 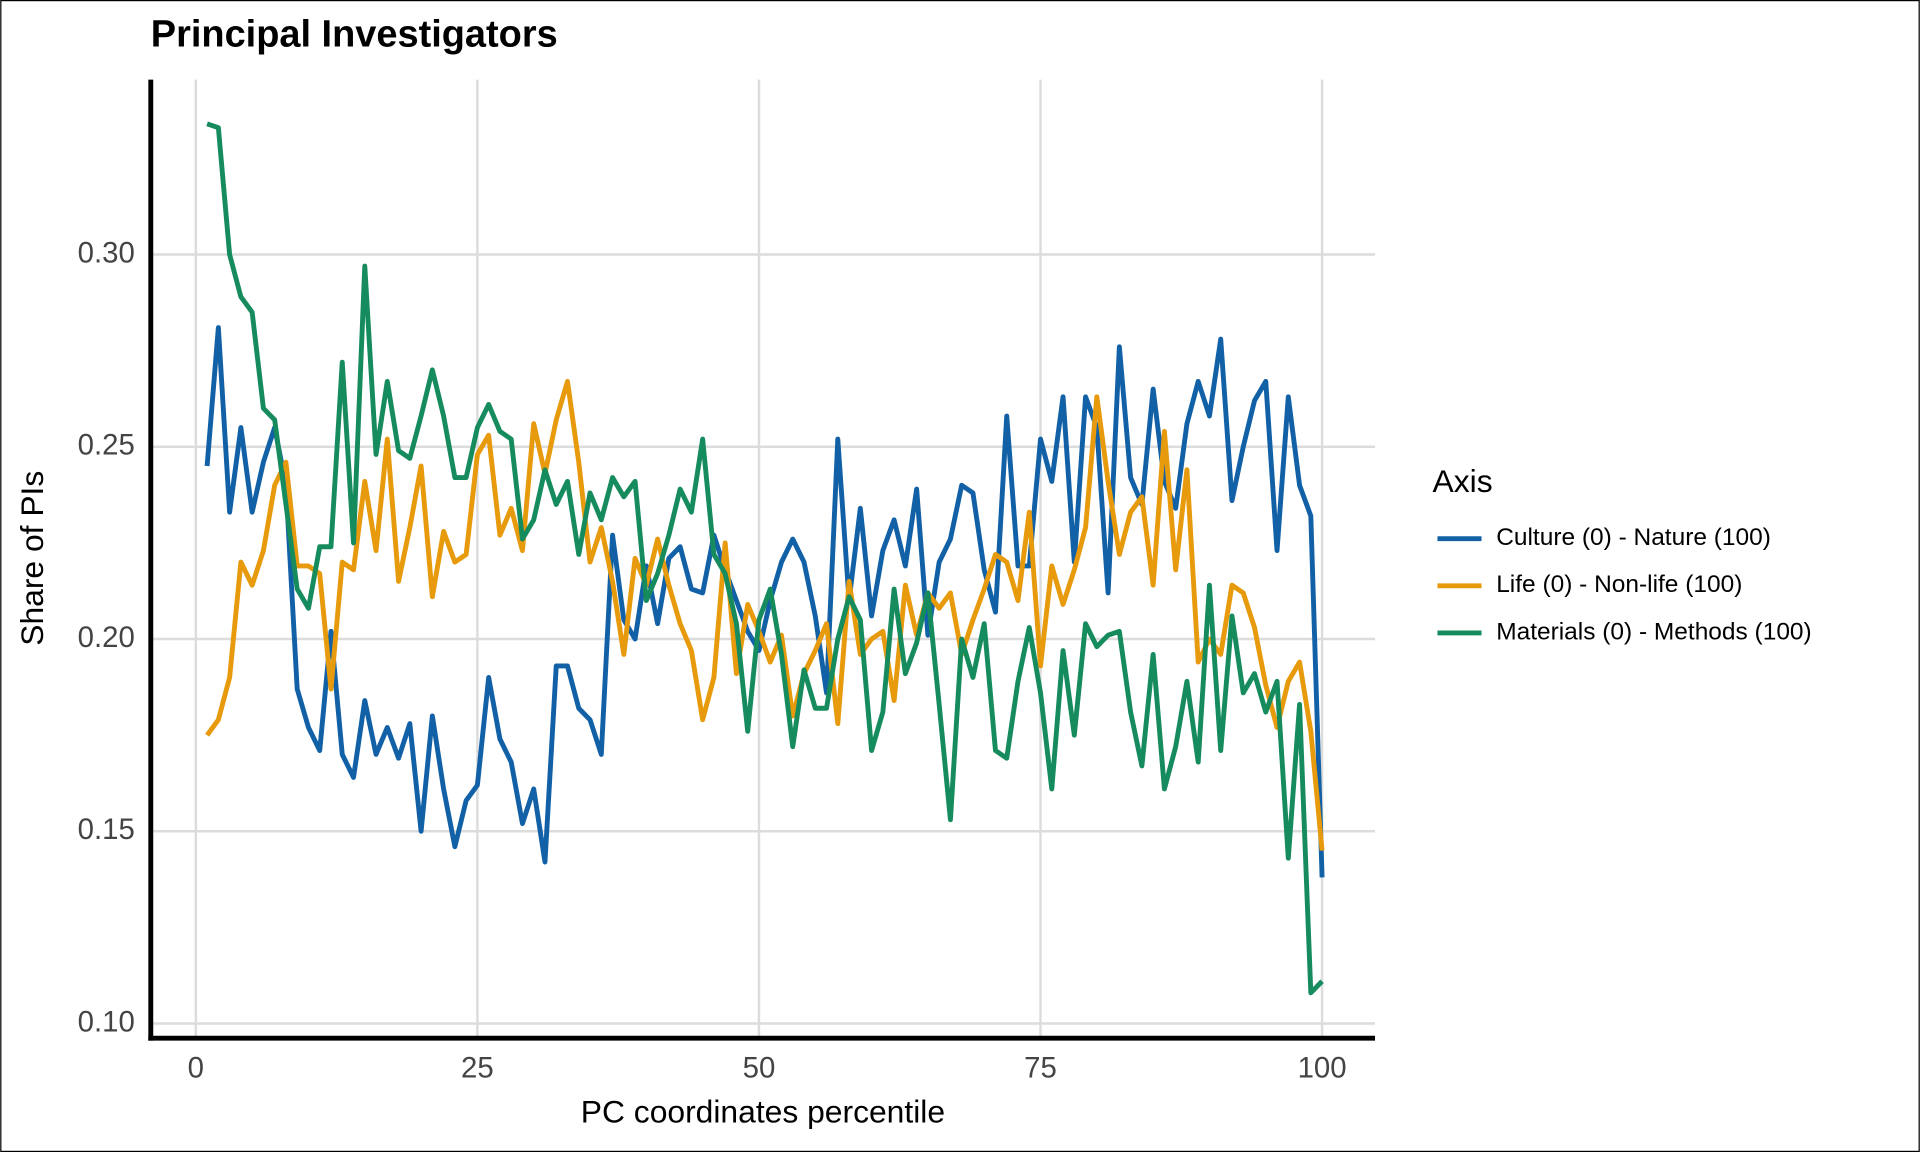 What do you see at coordinates (106, 829) in the screenshot?
I see `y-tick-label: 0.15` at bounding box center [106, 829].